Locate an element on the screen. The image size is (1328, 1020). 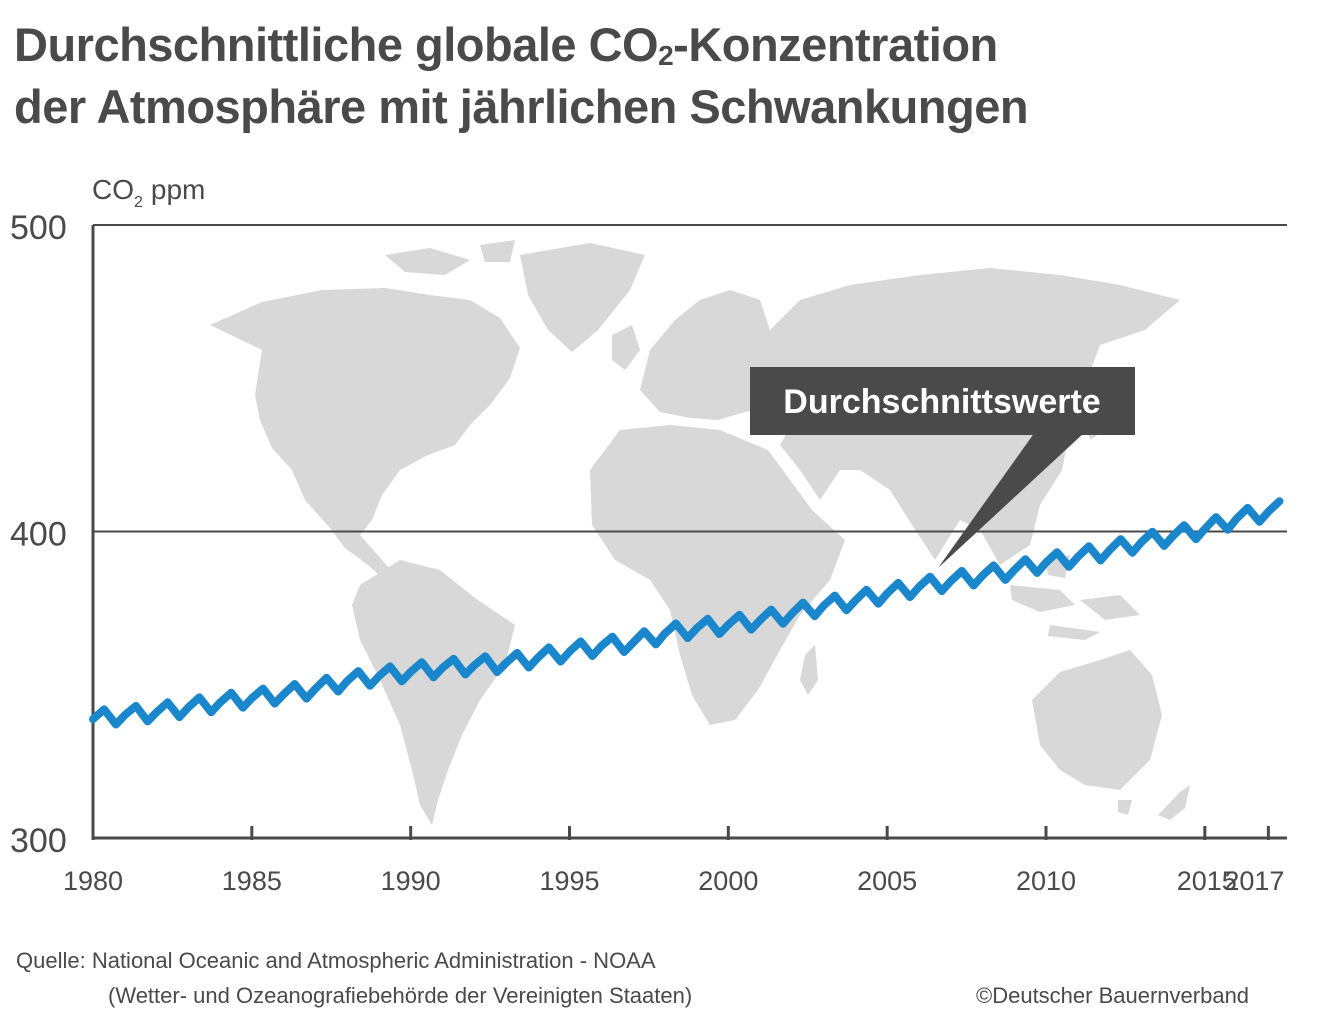
new-zealand-shape is located at coordinates (1174, 802).